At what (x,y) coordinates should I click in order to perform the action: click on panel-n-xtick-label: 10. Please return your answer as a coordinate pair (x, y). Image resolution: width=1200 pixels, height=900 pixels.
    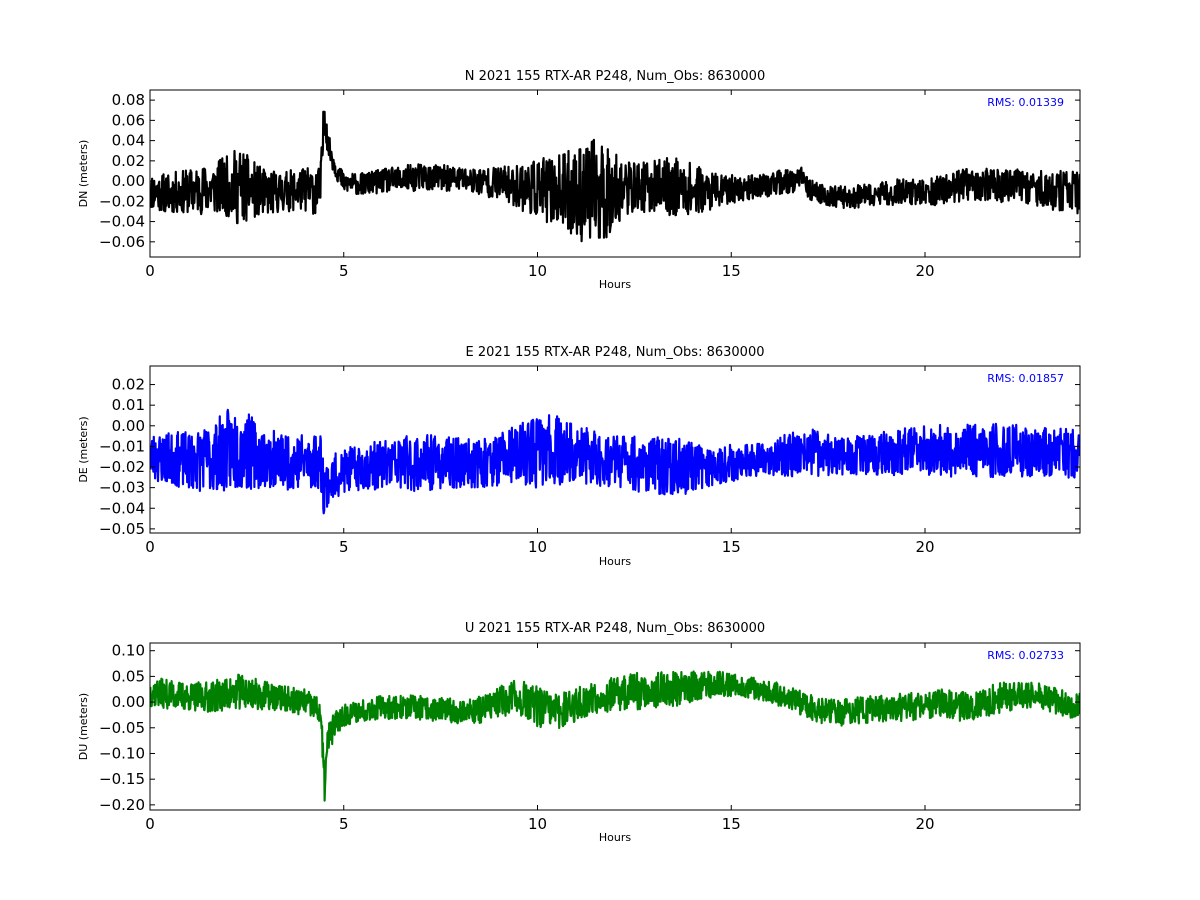
    Looking at the image, I should click on (537, 271).